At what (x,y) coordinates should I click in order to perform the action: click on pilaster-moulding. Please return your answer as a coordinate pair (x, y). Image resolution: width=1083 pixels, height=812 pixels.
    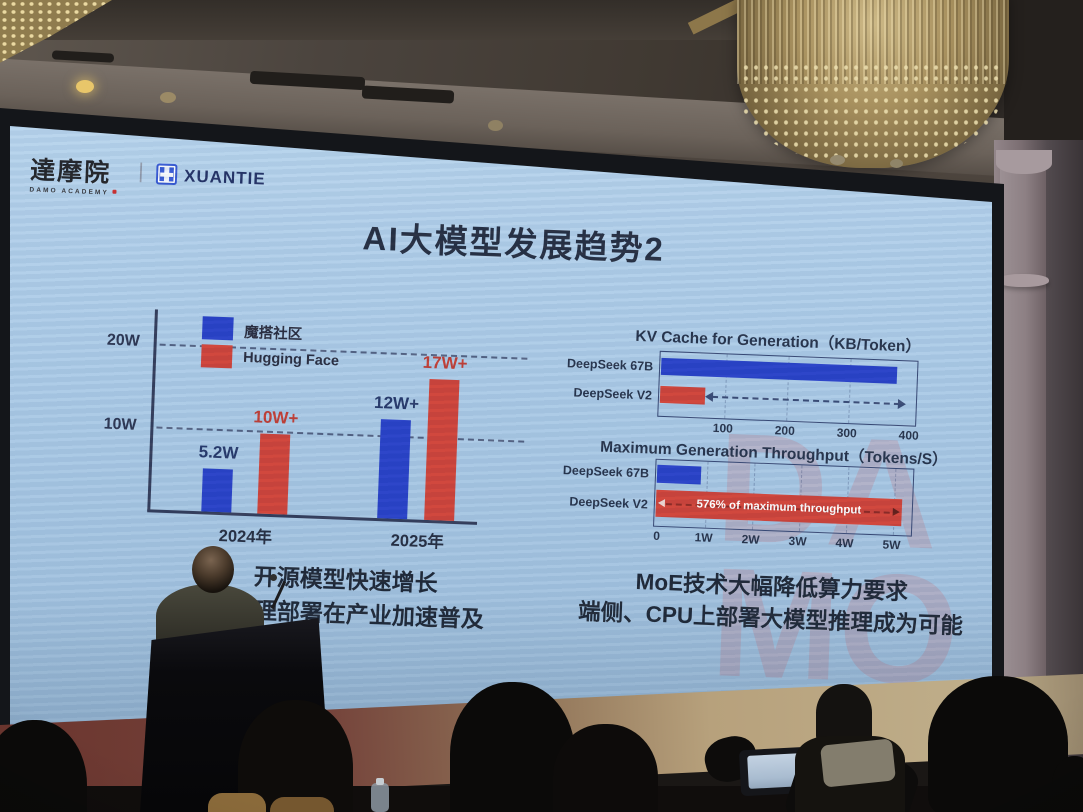
    Looking at the image, I should click on (1023, 280).